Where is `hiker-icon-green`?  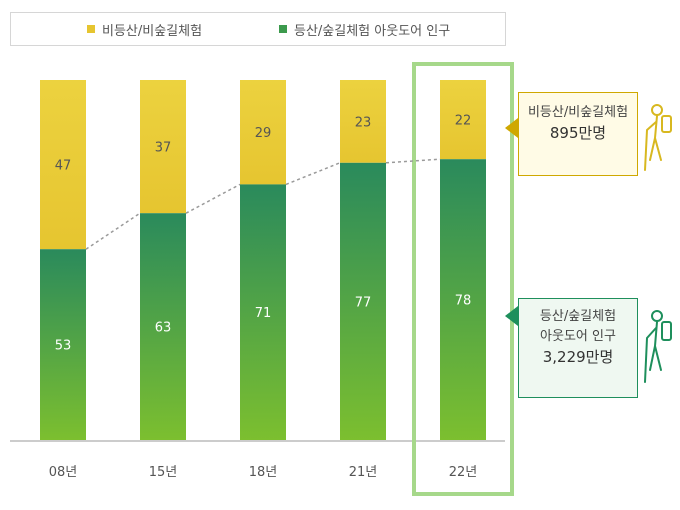 hiker-icon-green is located at coordinates (658, 346).